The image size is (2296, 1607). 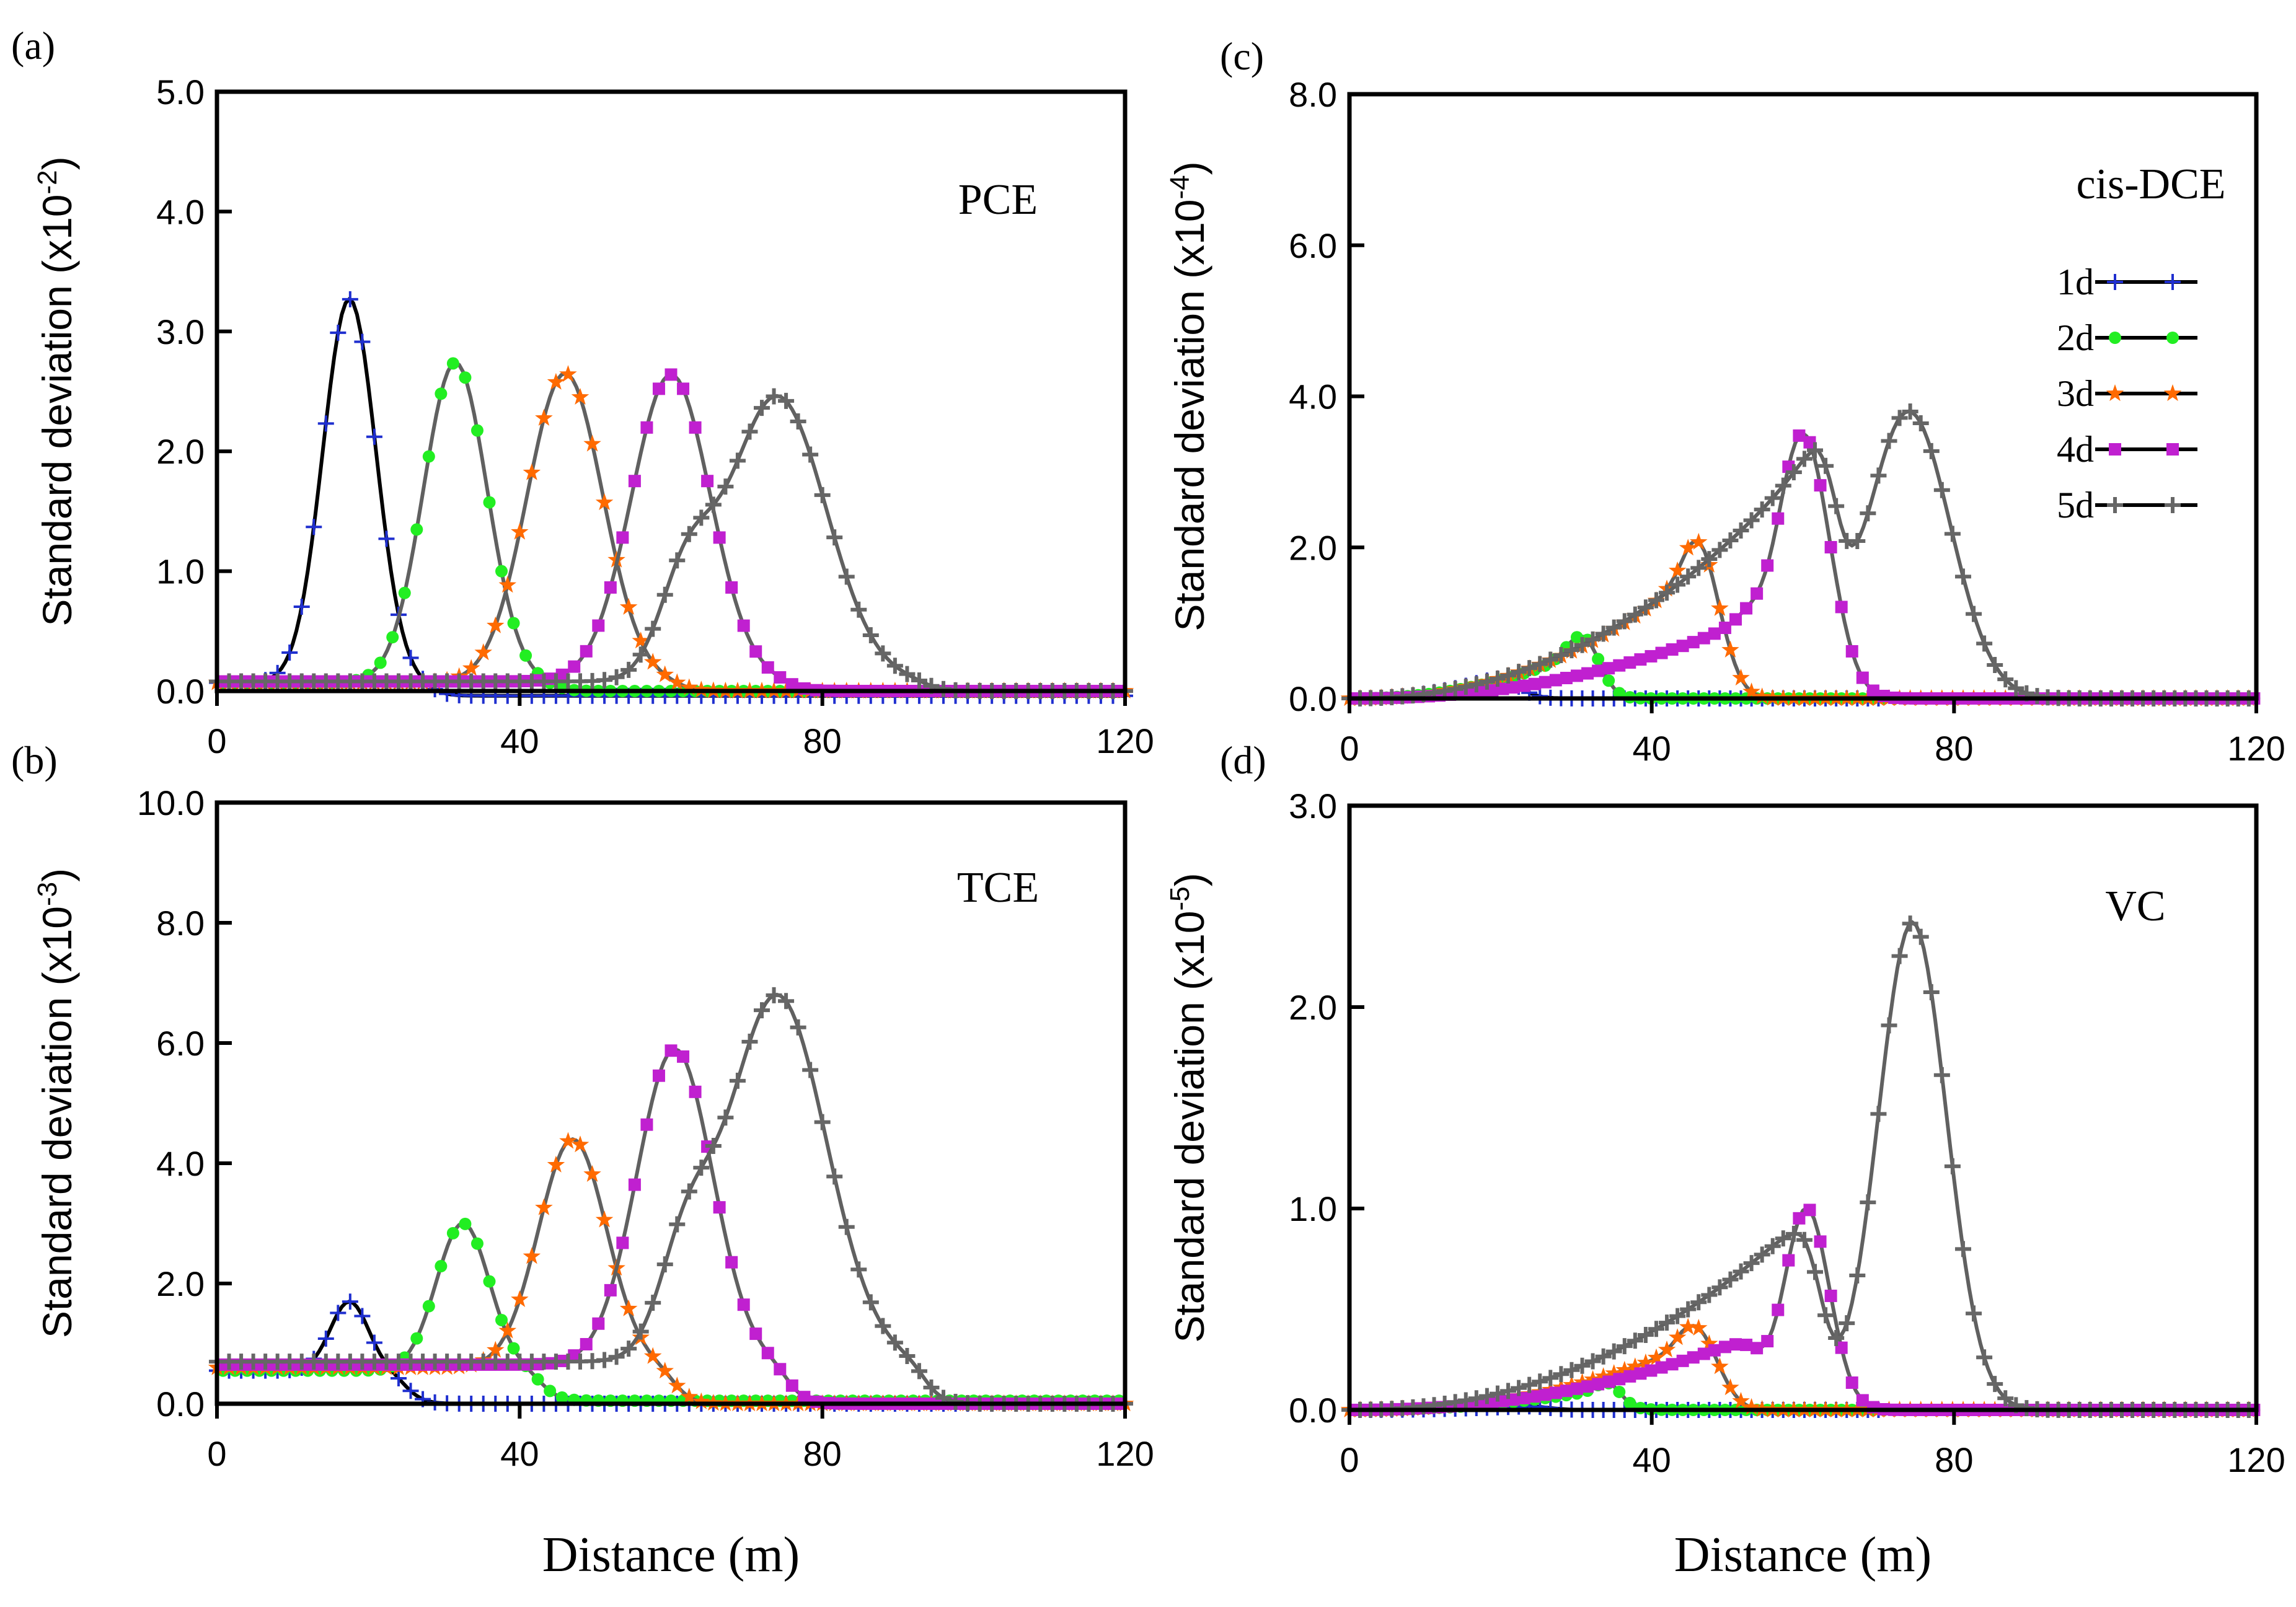 What do you see at coordinates (1954, 748) in the screenshot?
I see `x-tick-label: 80` at bounding box center [1954, 748].